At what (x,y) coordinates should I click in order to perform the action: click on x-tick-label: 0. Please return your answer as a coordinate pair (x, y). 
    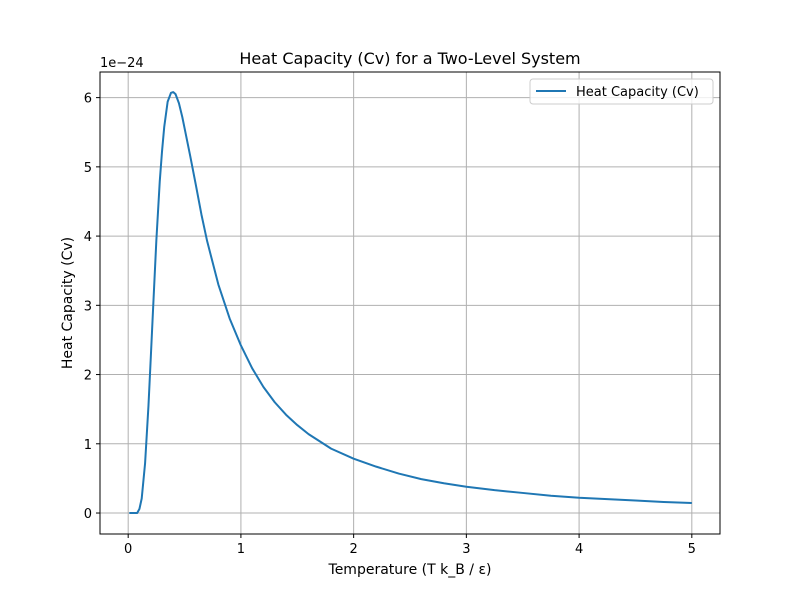
    Looking at the image, I should click on (128, 549).